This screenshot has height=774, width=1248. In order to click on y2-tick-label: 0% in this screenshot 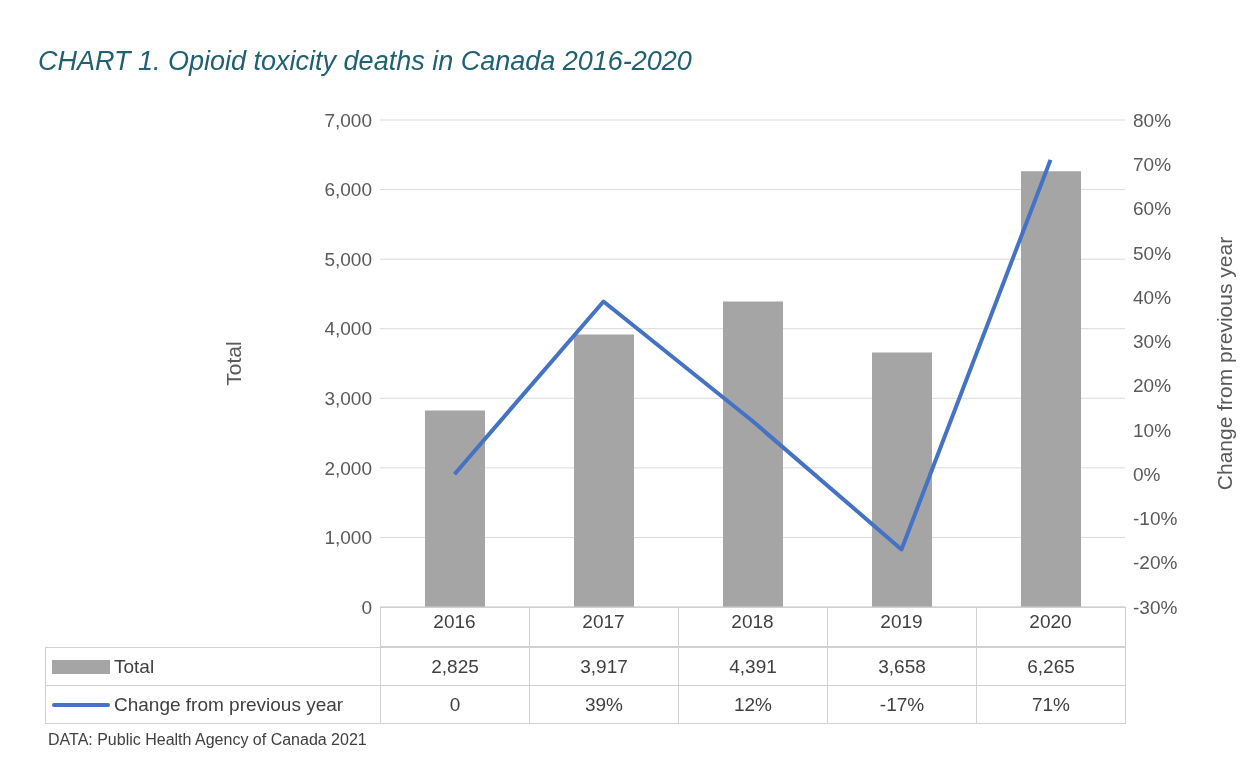, I will do `click(1147, 474)`.